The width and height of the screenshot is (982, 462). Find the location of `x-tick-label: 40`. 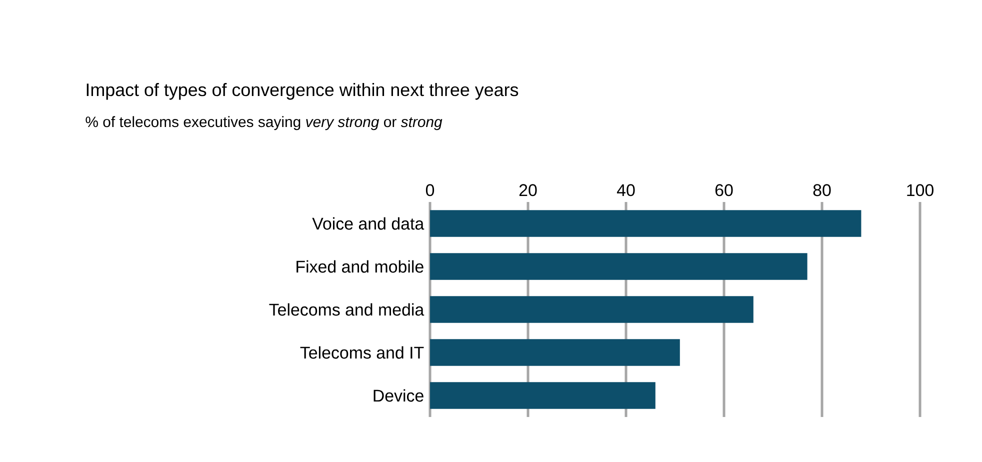

x-tick-label: 40 is located at coordinates (625, 190).